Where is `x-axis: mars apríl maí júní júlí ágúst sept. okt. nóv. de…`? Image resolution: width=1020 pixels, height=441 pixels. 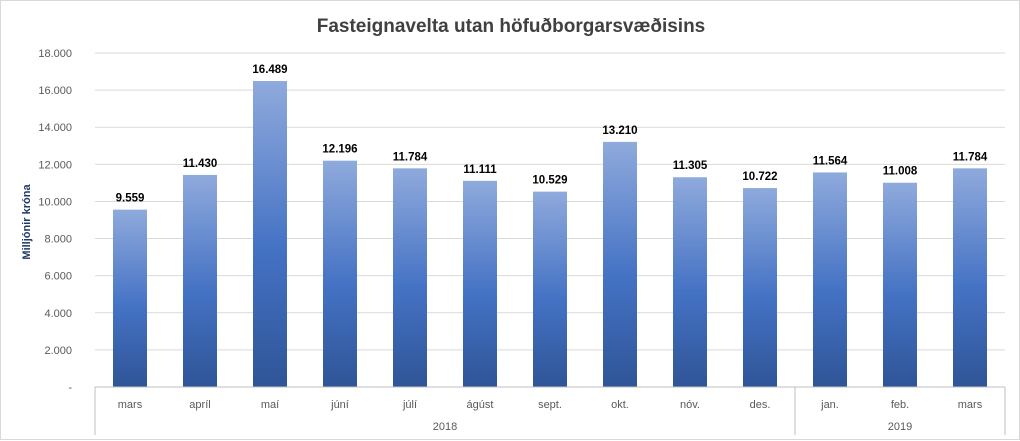
x-axis: mars apríl maí júní júlí ágúst sept. okt. nóv. de… is located at coordinates (550, 410).